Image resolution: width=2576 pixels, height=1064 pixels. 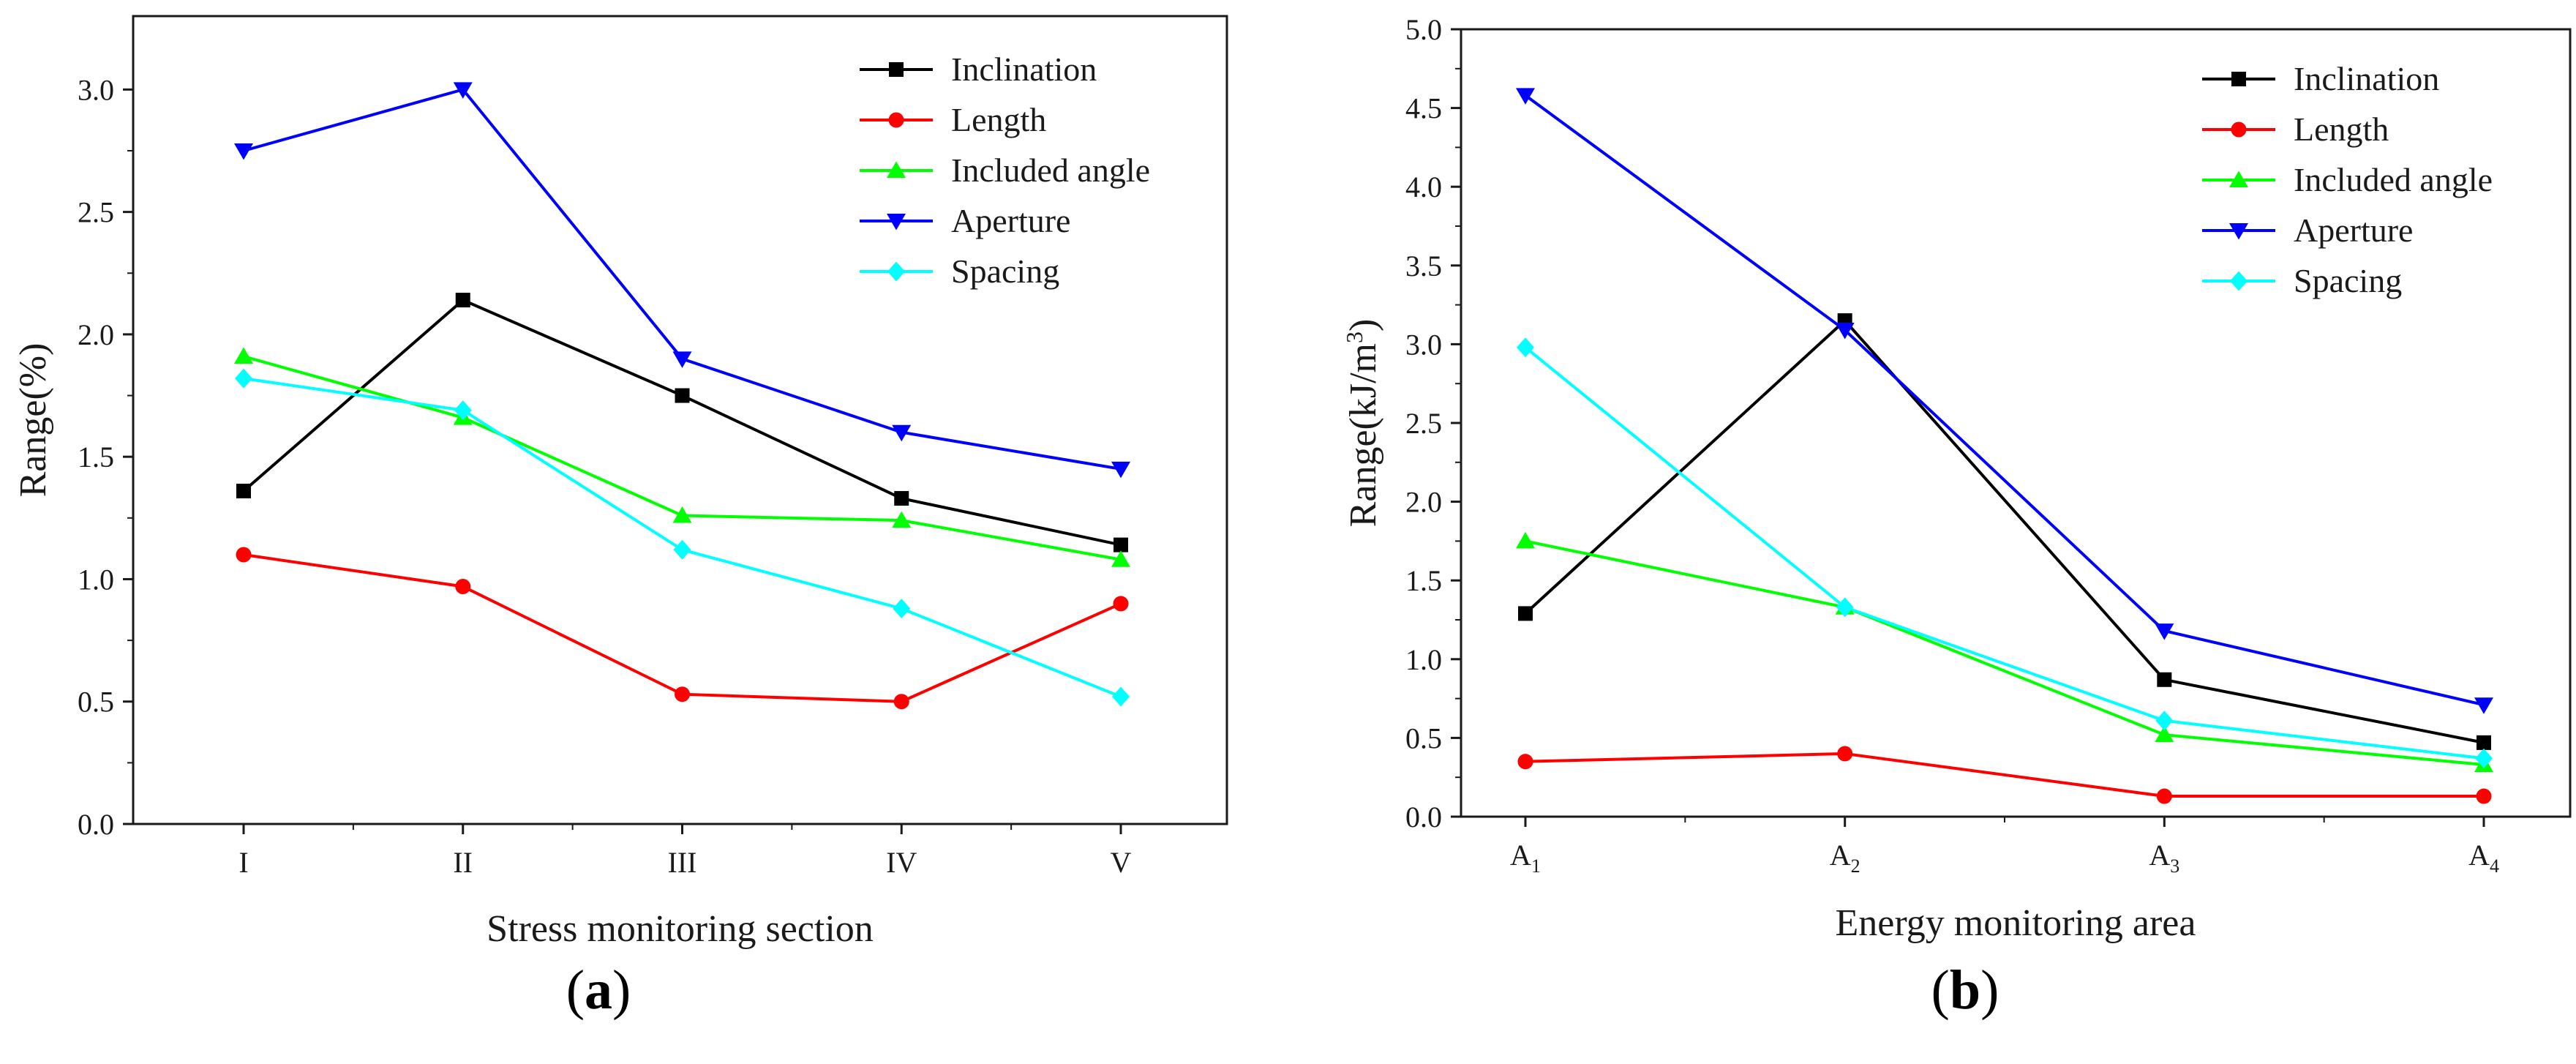 What do you see at coordinates (33, 420) in the screenshot?
I see `chart-a-y-axis-title: Range(%)` at bounding box center [33, 420].